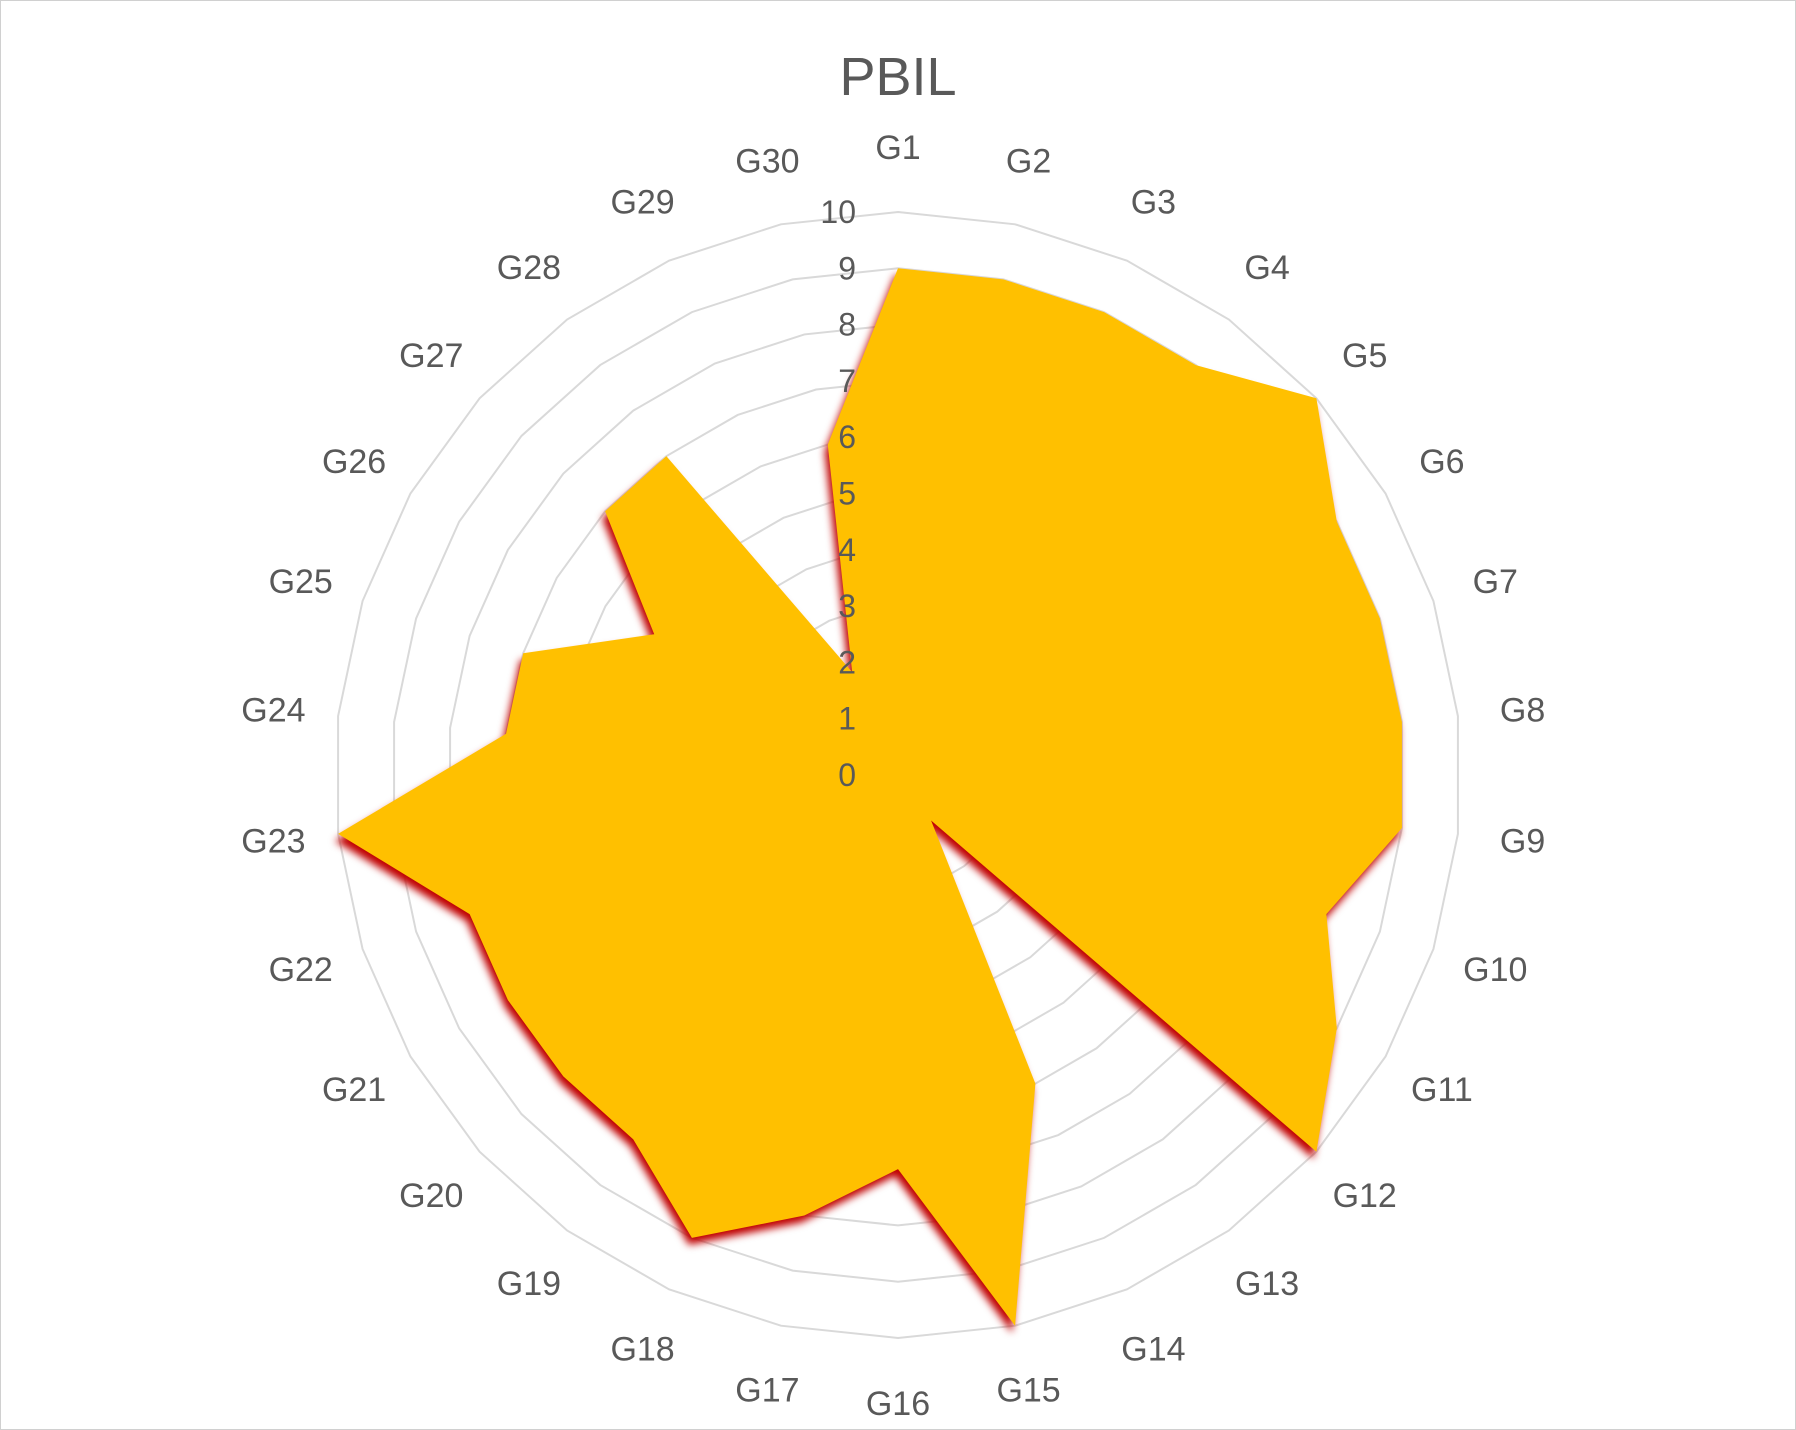 The height and width of the screenshot is (1430, 1796). What do you see at coordinates (273, 842) in the screenshot?
I see `category-label-g23: G23` at bounding box center [273, 842].